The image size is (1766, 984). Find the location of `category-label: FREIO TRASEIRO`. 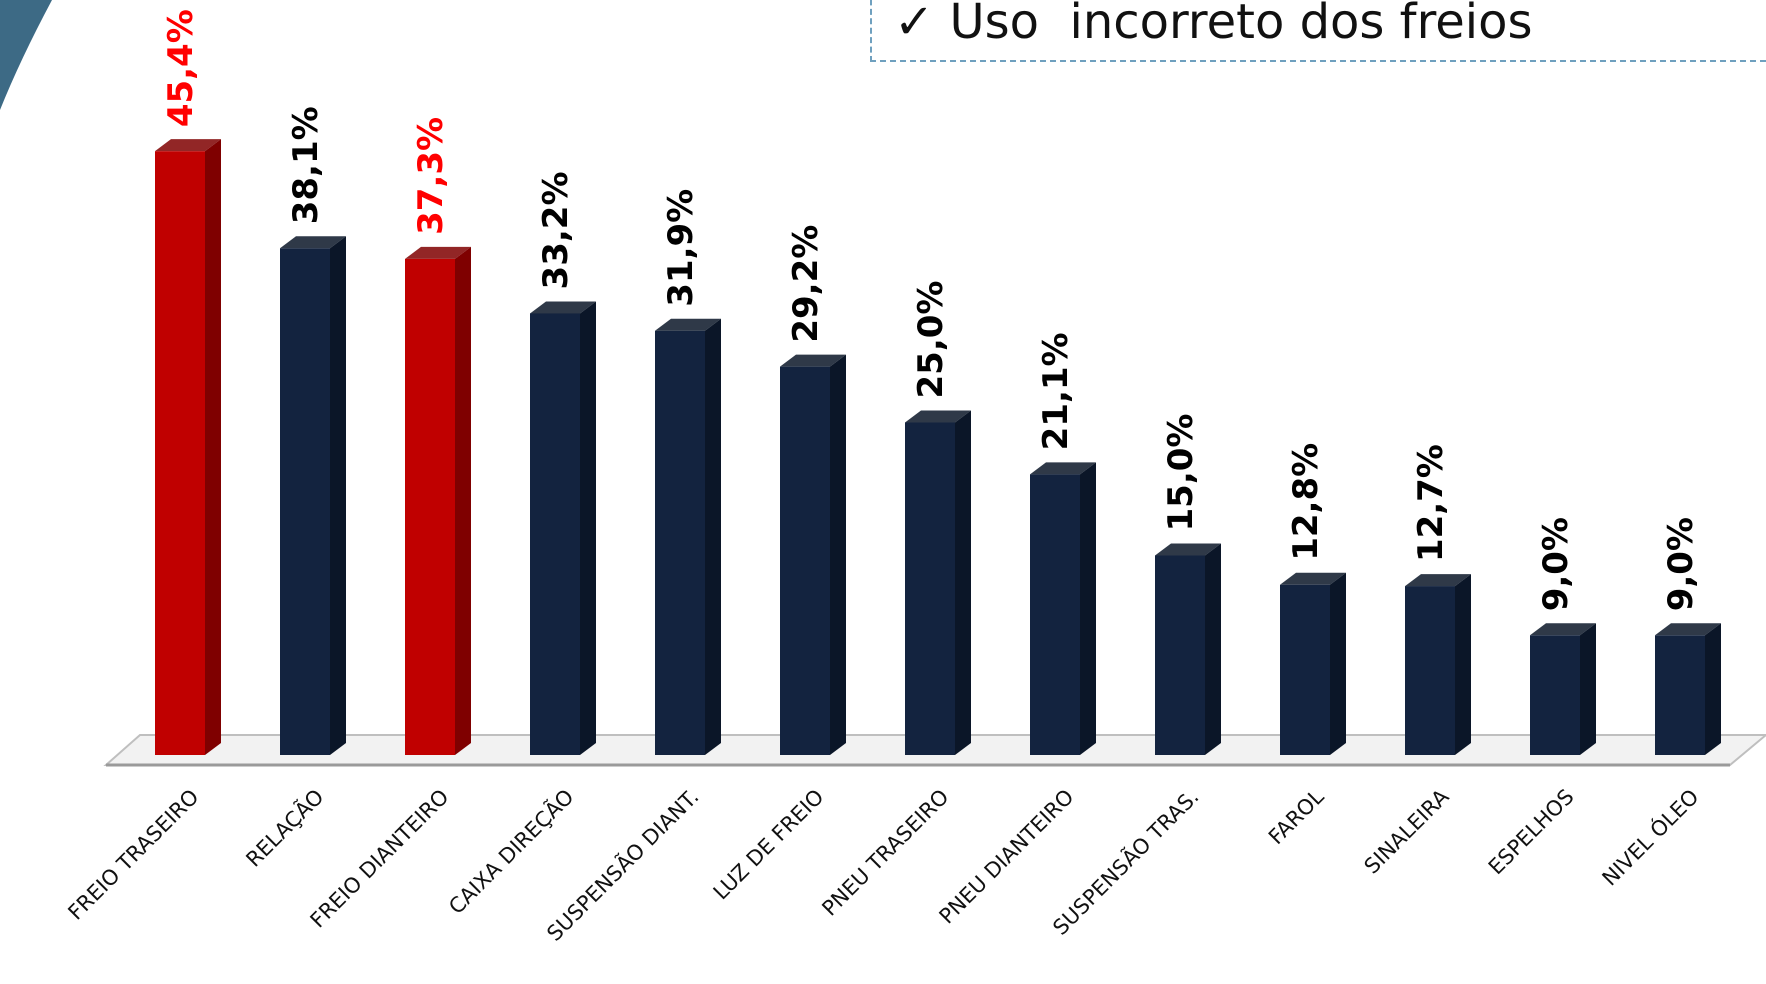

category-label: FREIO TRASEIRO is located at coordinates (133, 855).